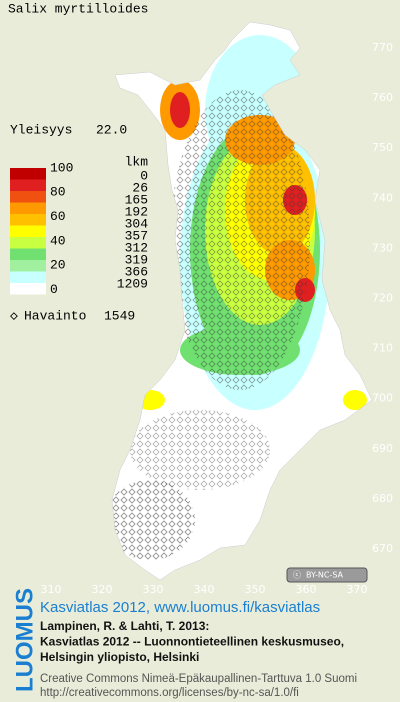 This screenshot has width=400, height=702. I want to click on legend-count: 304, so click(137, 223).